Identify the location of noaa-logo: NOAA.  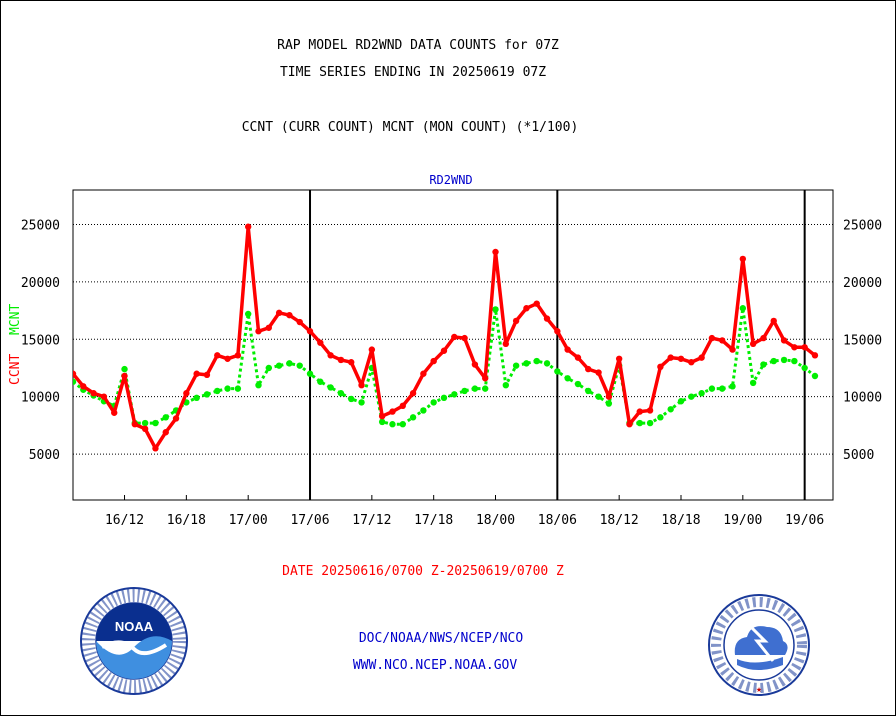
(134, 641).